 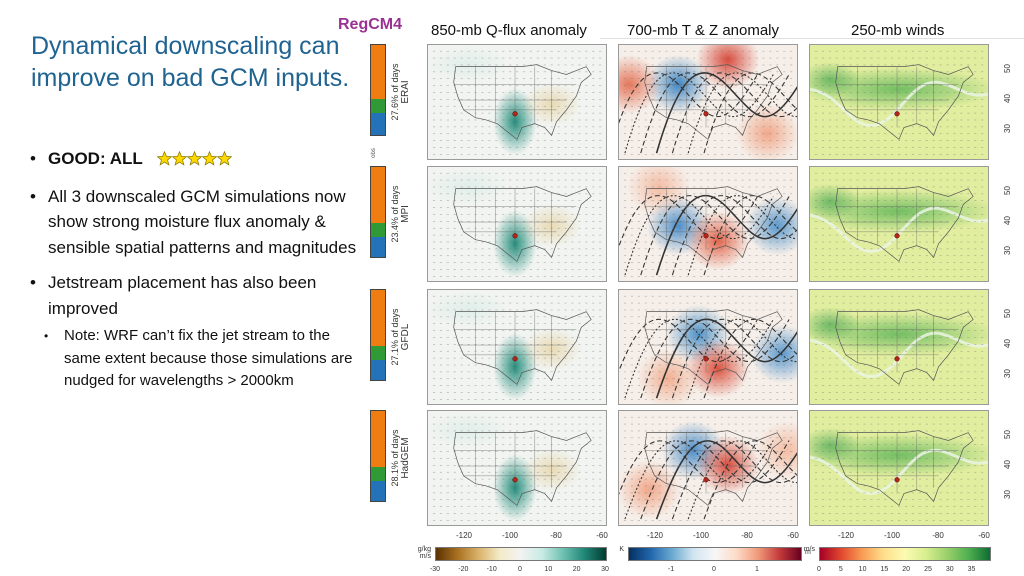 What do you see at coordinates (400, 92) in the screenshot?
I see `row-label: 27.6% of days ERAI` at bounding box center [400, 92].